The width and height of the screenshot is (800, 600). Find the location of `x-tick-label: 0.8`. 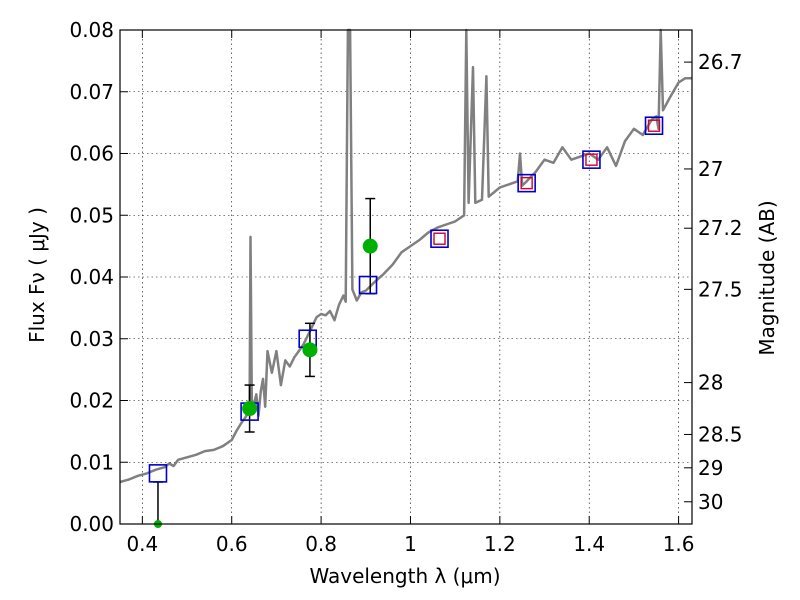

x-tick-label: 0.8 is located at coordinates (321, 544).